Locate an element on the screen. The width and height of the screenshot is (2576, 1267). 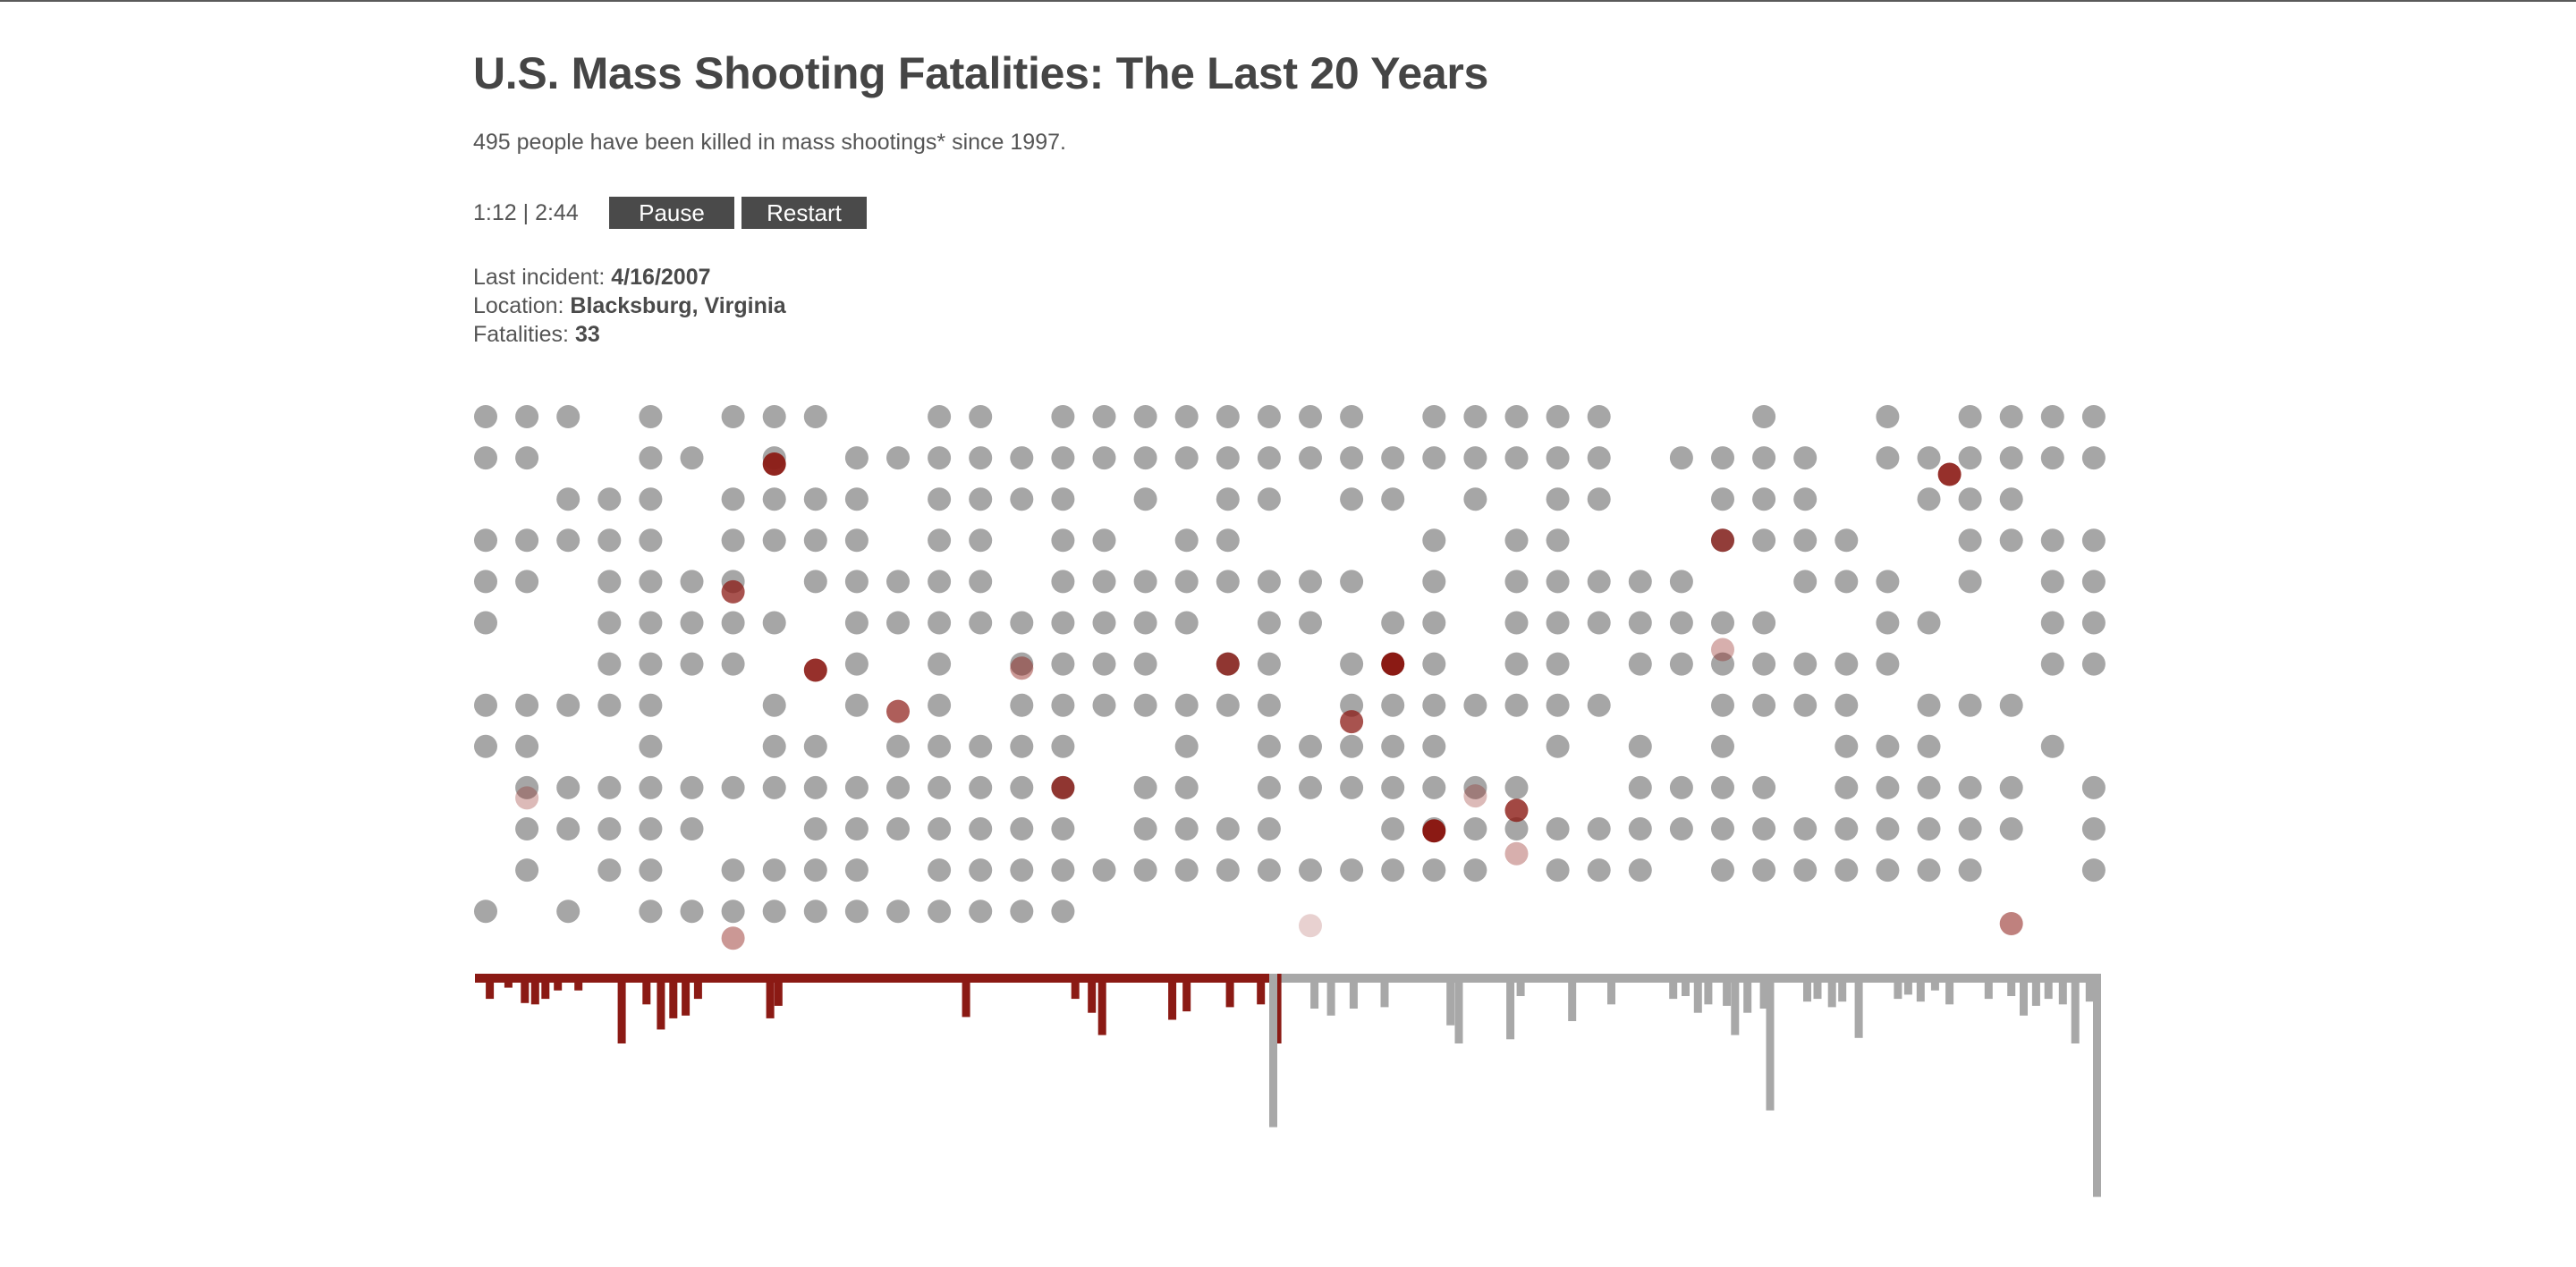
pause-button: Pause is located at coordinates (671, 213).